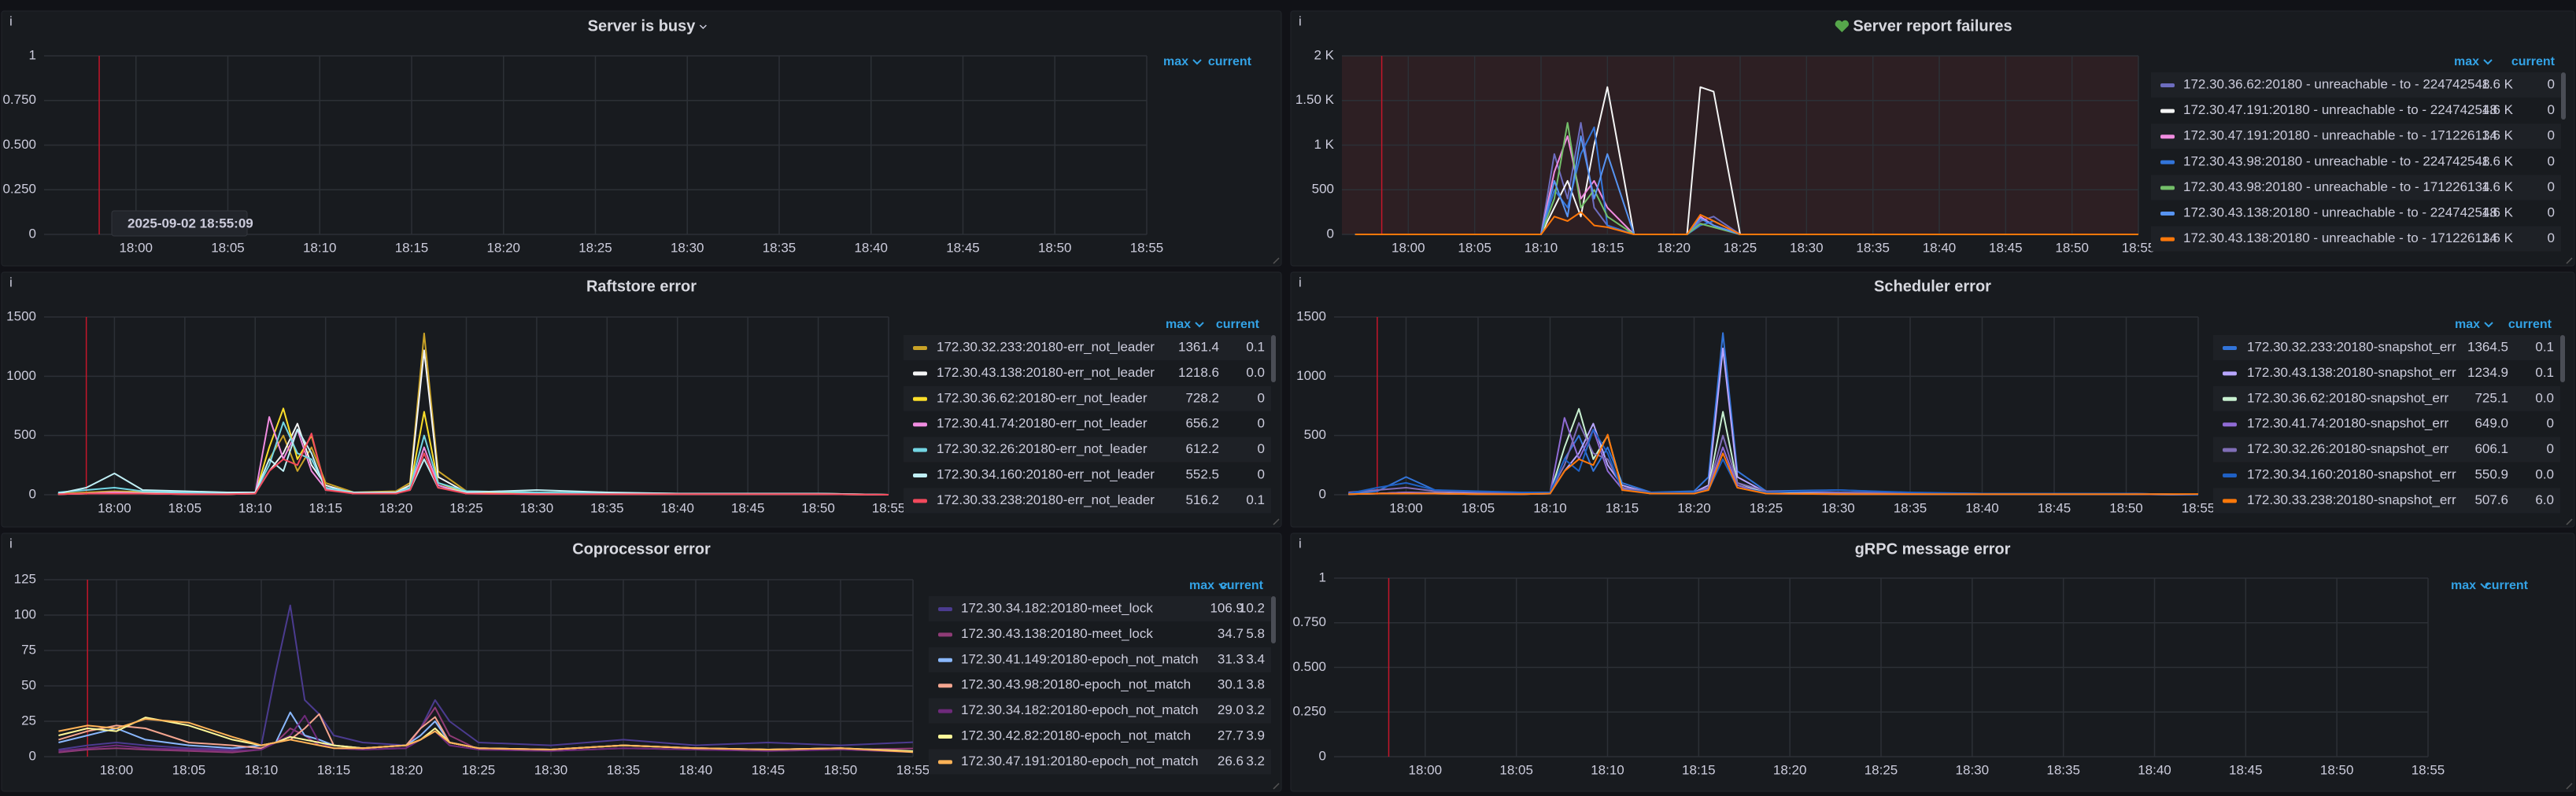 This screenshot has height=796, width=2576. Describe the element at coordinates (1807, 247) in the screenshot. I see `x-tick-label: 18:30` at that location.